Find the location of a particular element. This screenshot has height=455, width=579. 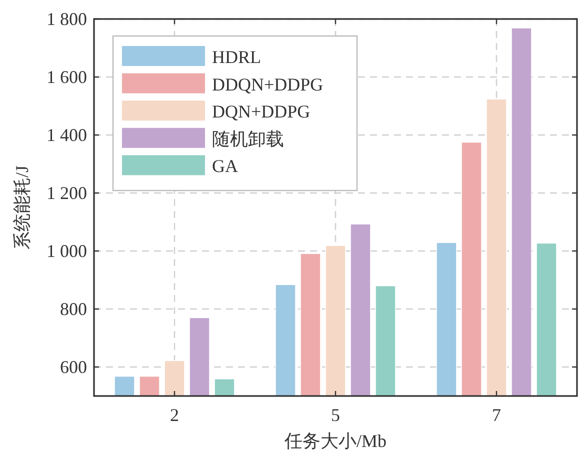

legend-label: 随机卸载 is located at coordinates (248, 138).